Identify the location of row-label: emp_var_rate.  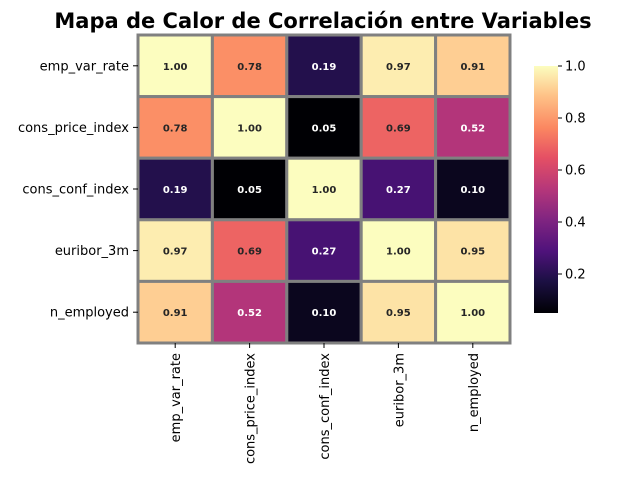
(84, 66).